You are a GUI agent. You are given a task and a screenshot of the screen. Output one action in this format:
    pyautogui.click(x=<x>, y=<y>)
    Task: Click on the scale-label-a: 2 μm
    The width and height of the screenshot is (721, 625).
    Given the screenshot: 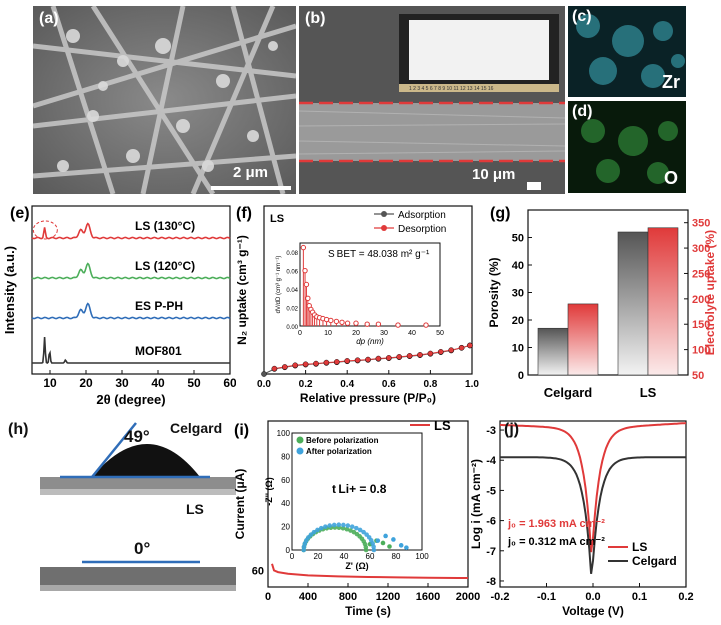 What is the action you would take?
    pyautogui.click(x=251, y=172)
    